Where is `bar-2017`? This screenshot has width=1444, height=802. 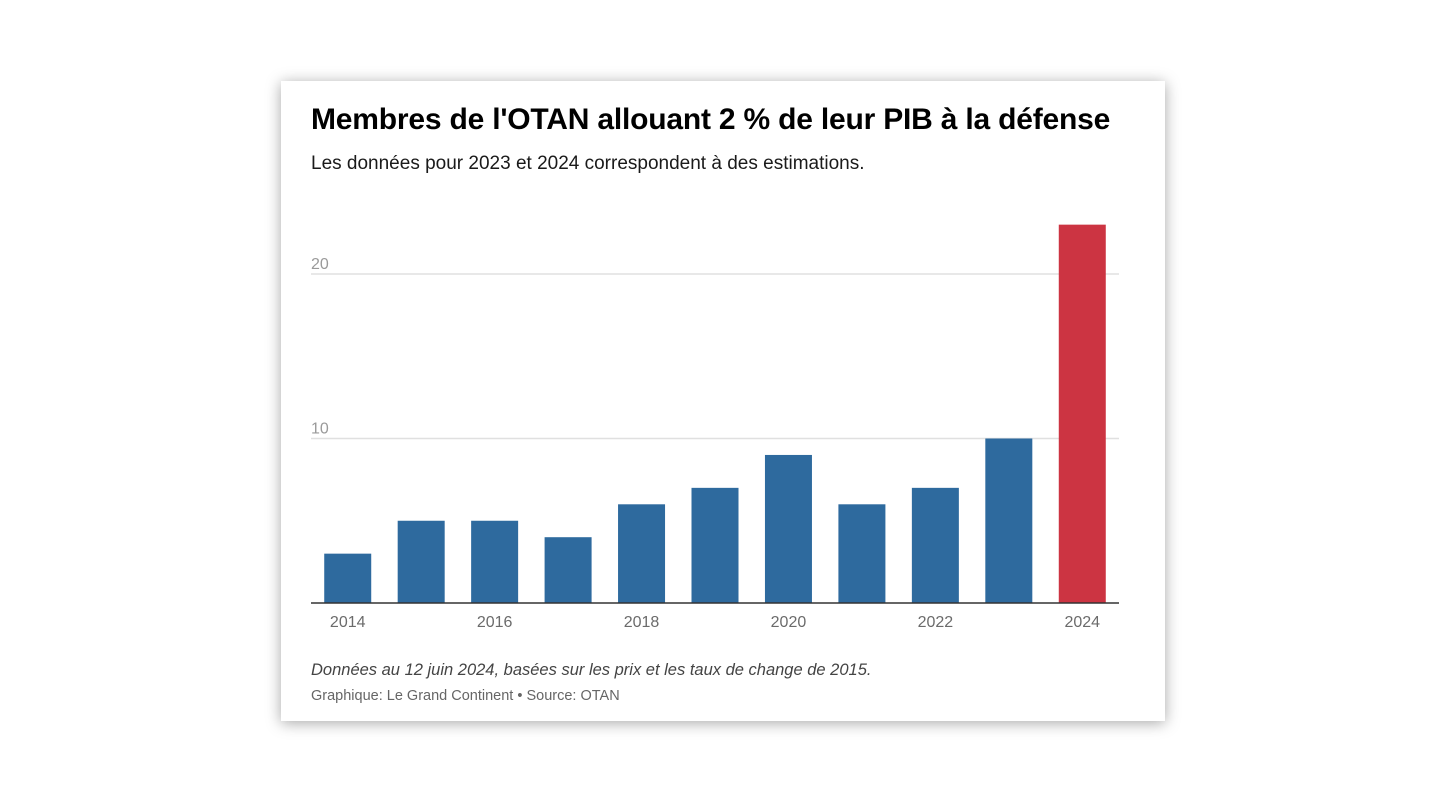 bar-2017 is located at coordinates (568, 570).